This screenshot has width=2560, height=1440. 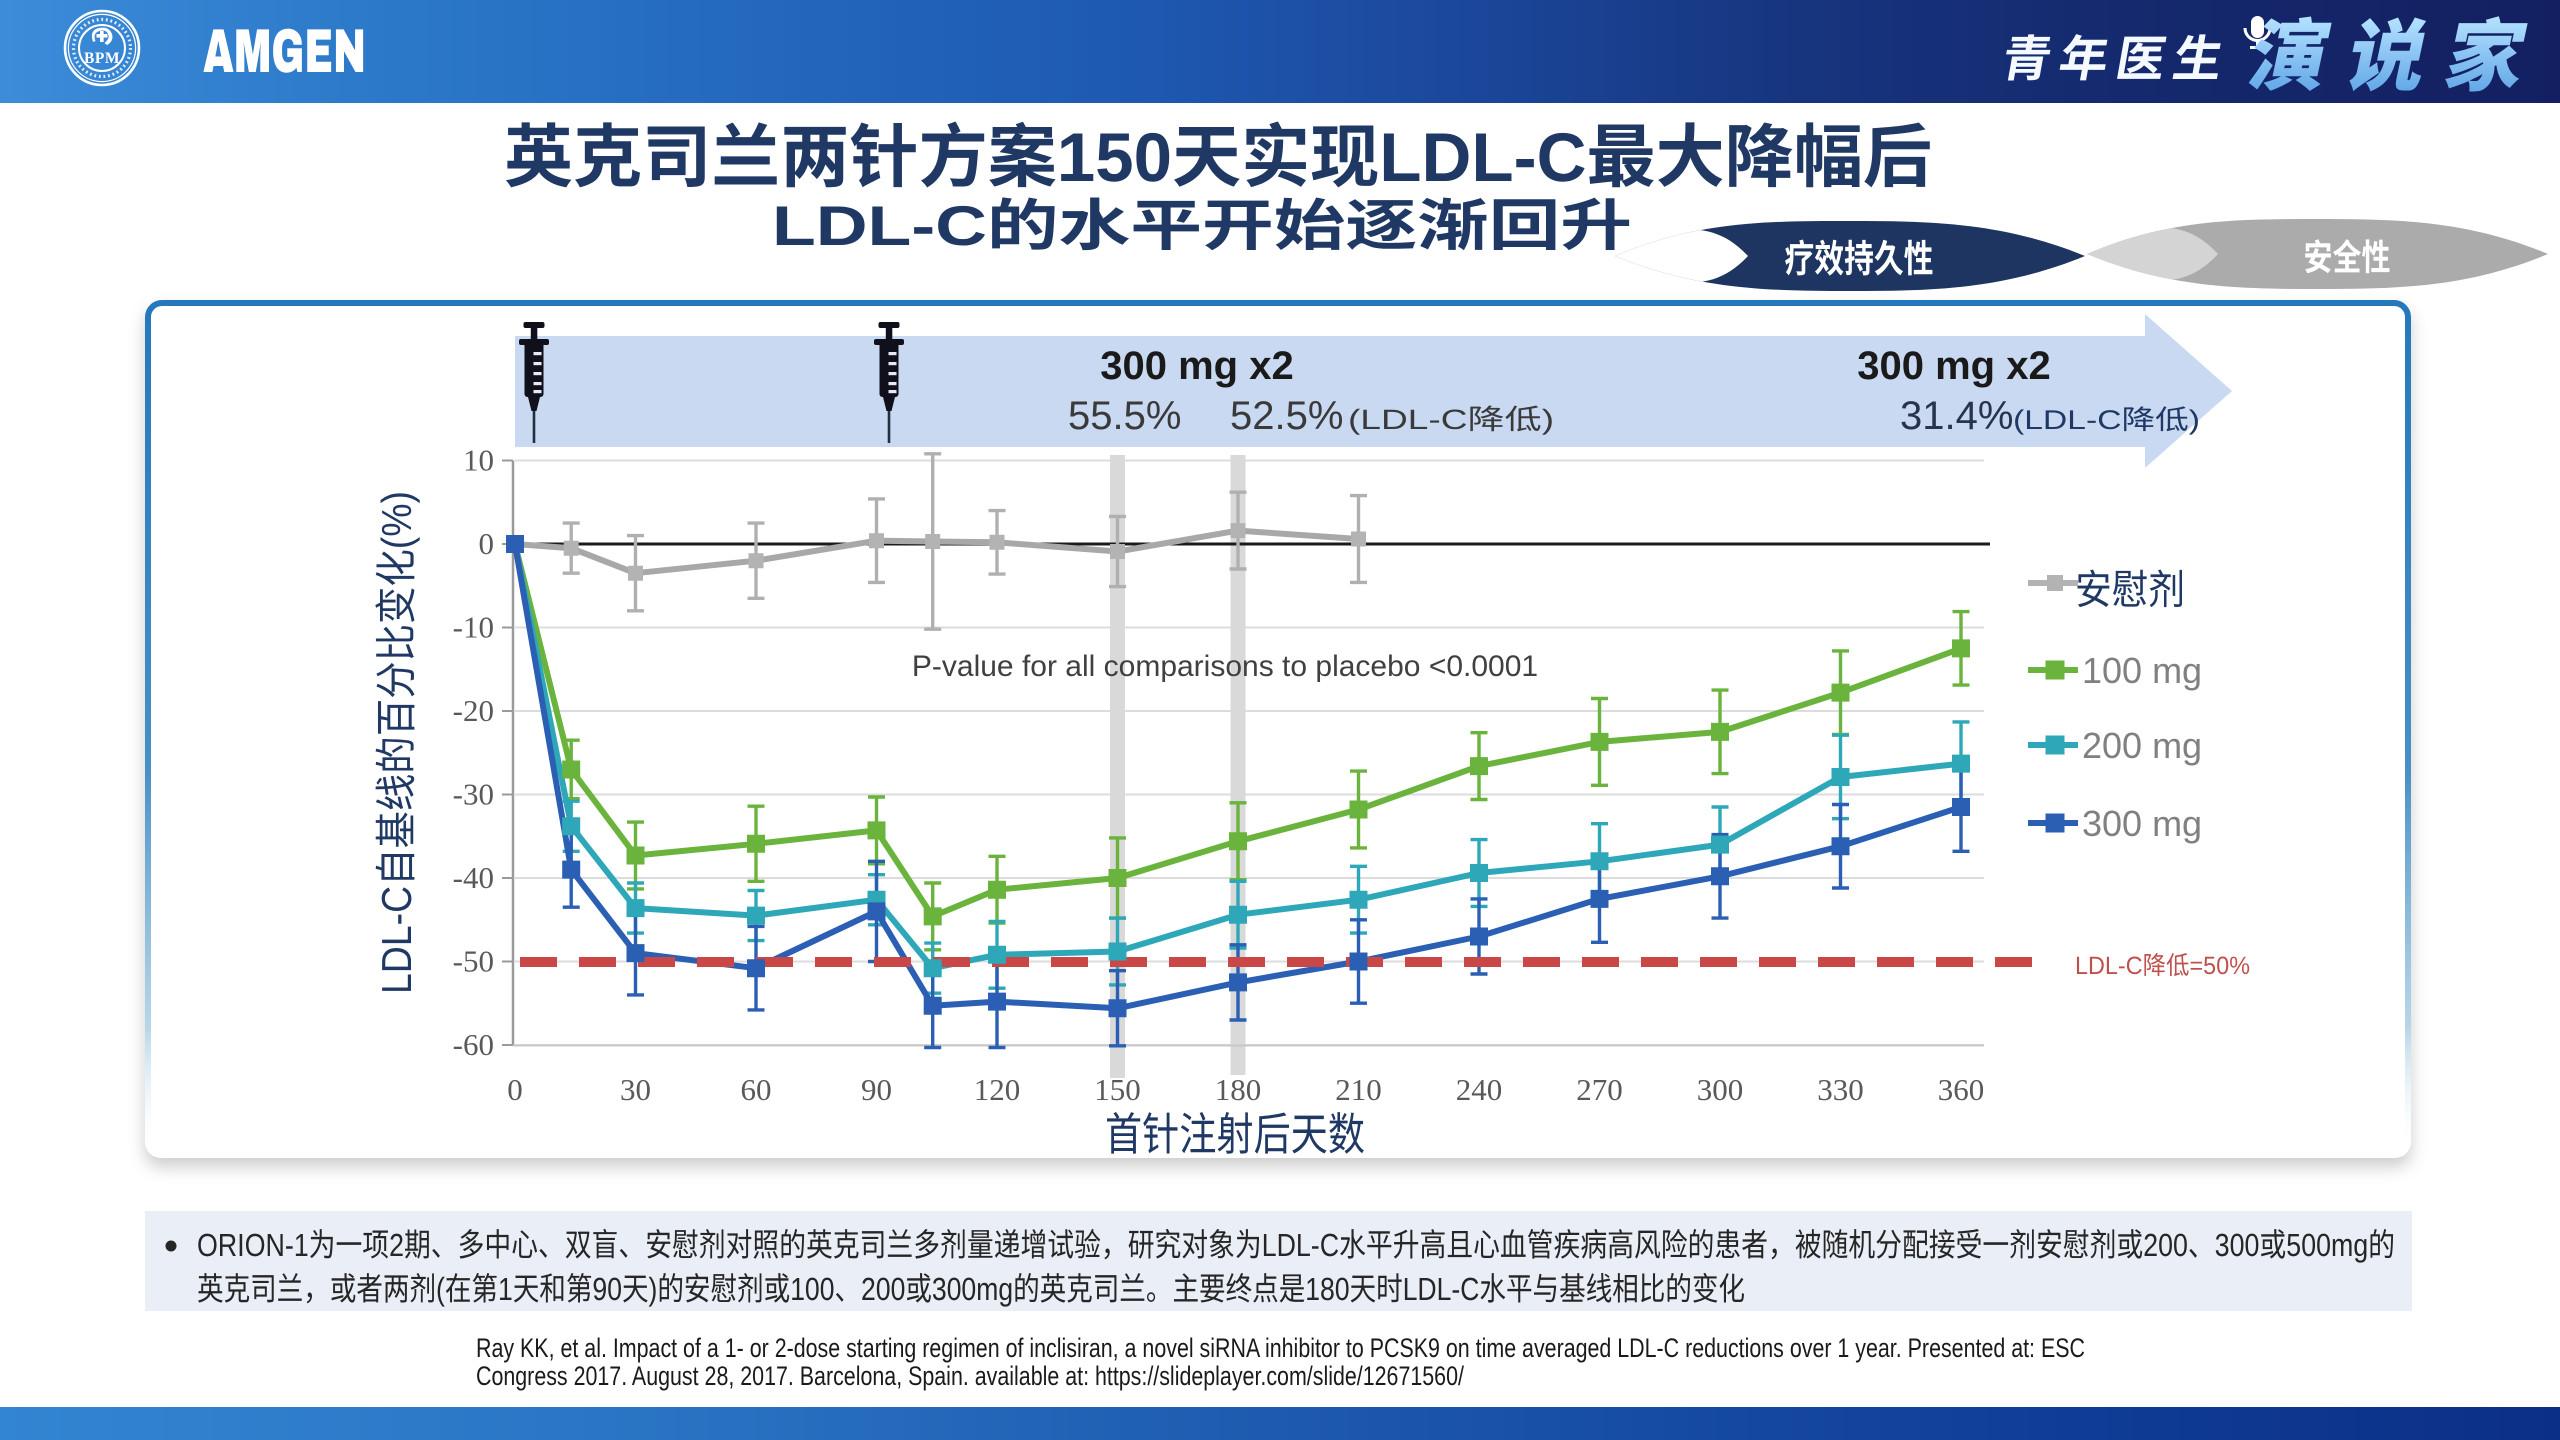 What do you see at coordinates (473, 627) in the screenshot?
I see `svg-text: -10` at bounding box center [473, 627].